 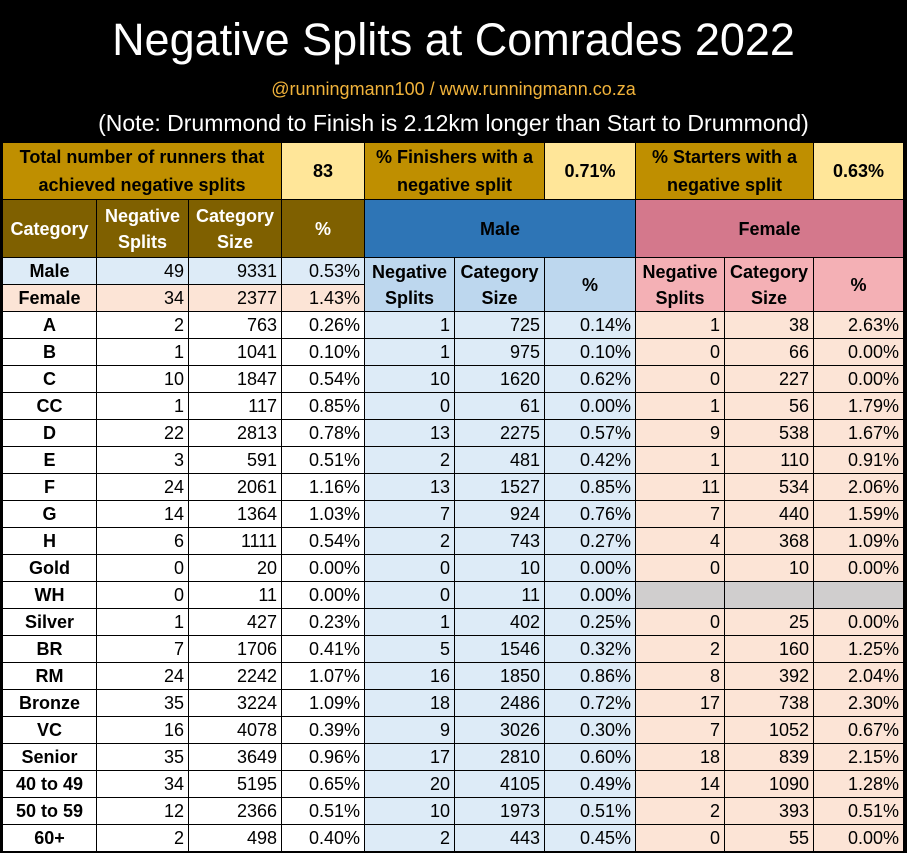 I want to click on female-size-cell: 1090, so click(x=769, y=784).